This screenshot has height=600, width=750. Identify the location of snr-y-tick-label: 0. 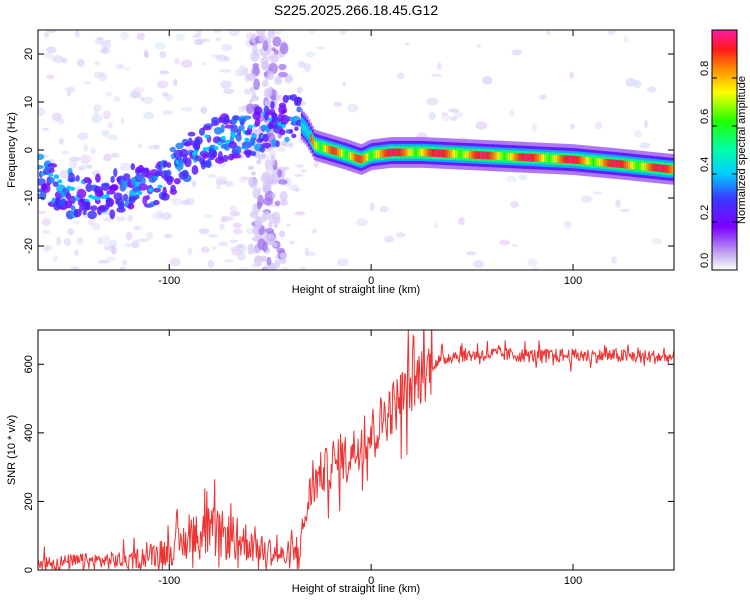
(29, 570).